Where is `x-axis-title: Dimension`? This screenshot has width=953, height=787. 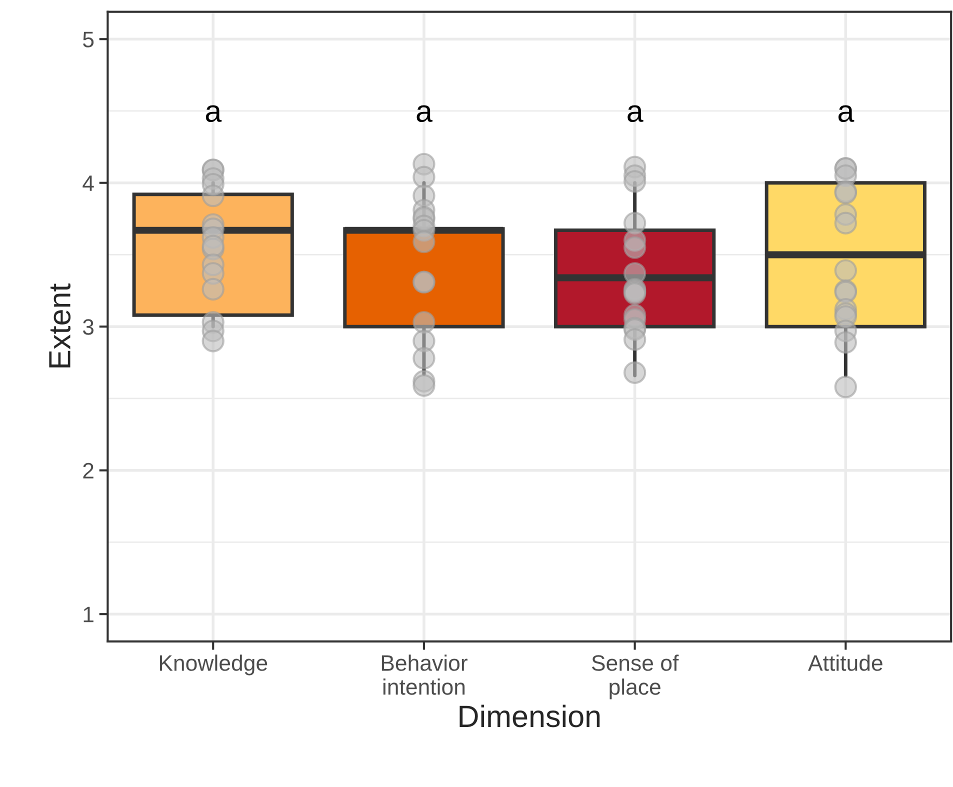
x-axis-title: Dimension is located at coordinates (530, 716).